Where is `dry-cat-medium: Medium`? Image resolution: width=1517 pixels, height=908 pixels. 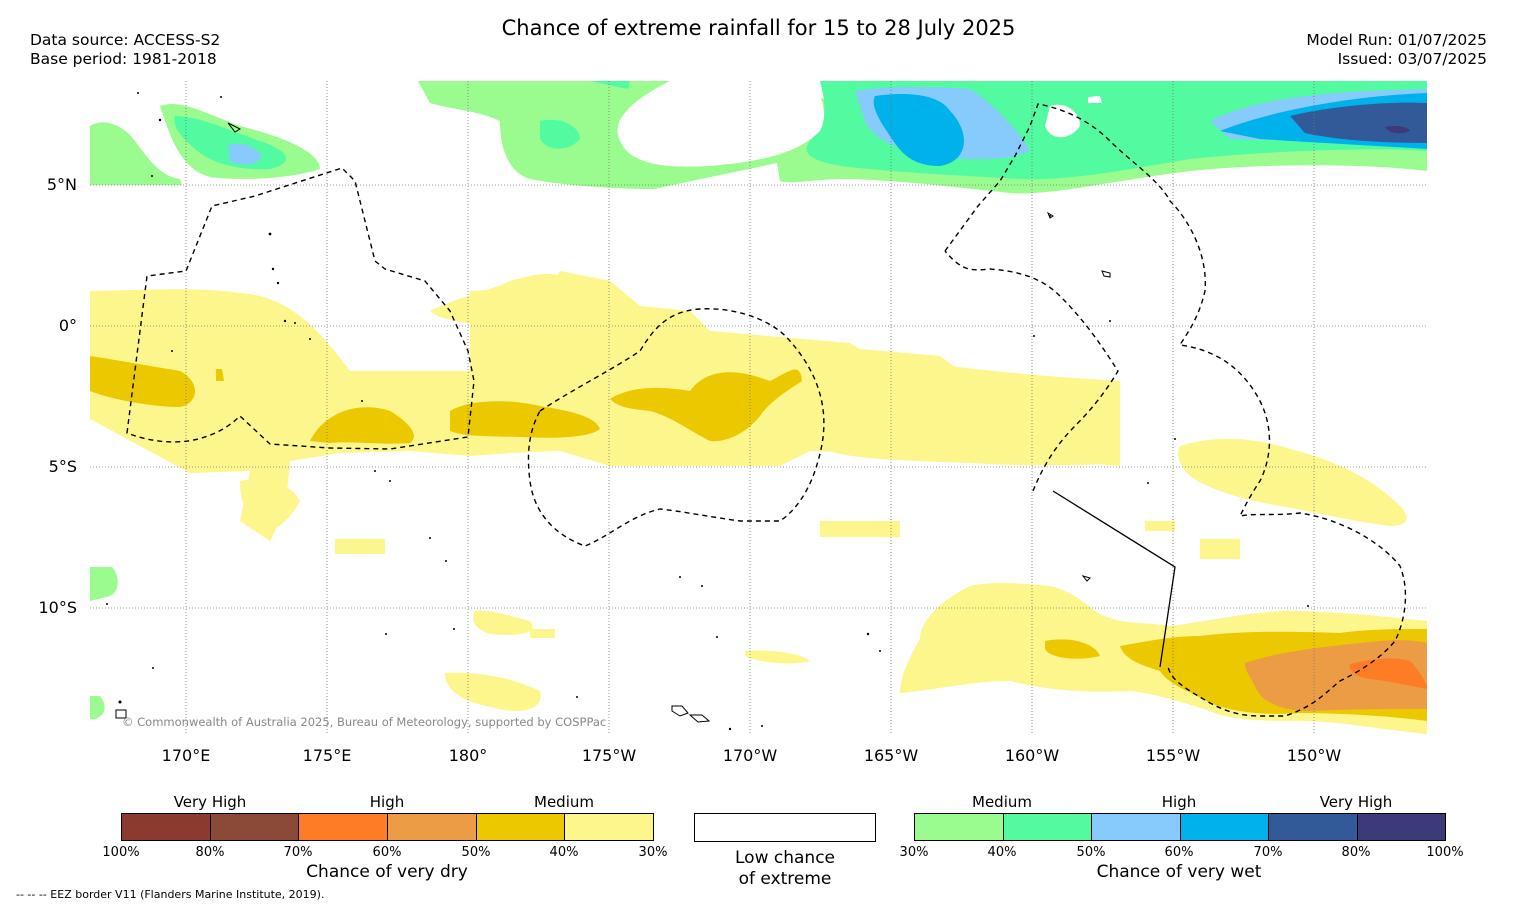
dry-cat-medium: Medium is located at coordinates (564, 802).